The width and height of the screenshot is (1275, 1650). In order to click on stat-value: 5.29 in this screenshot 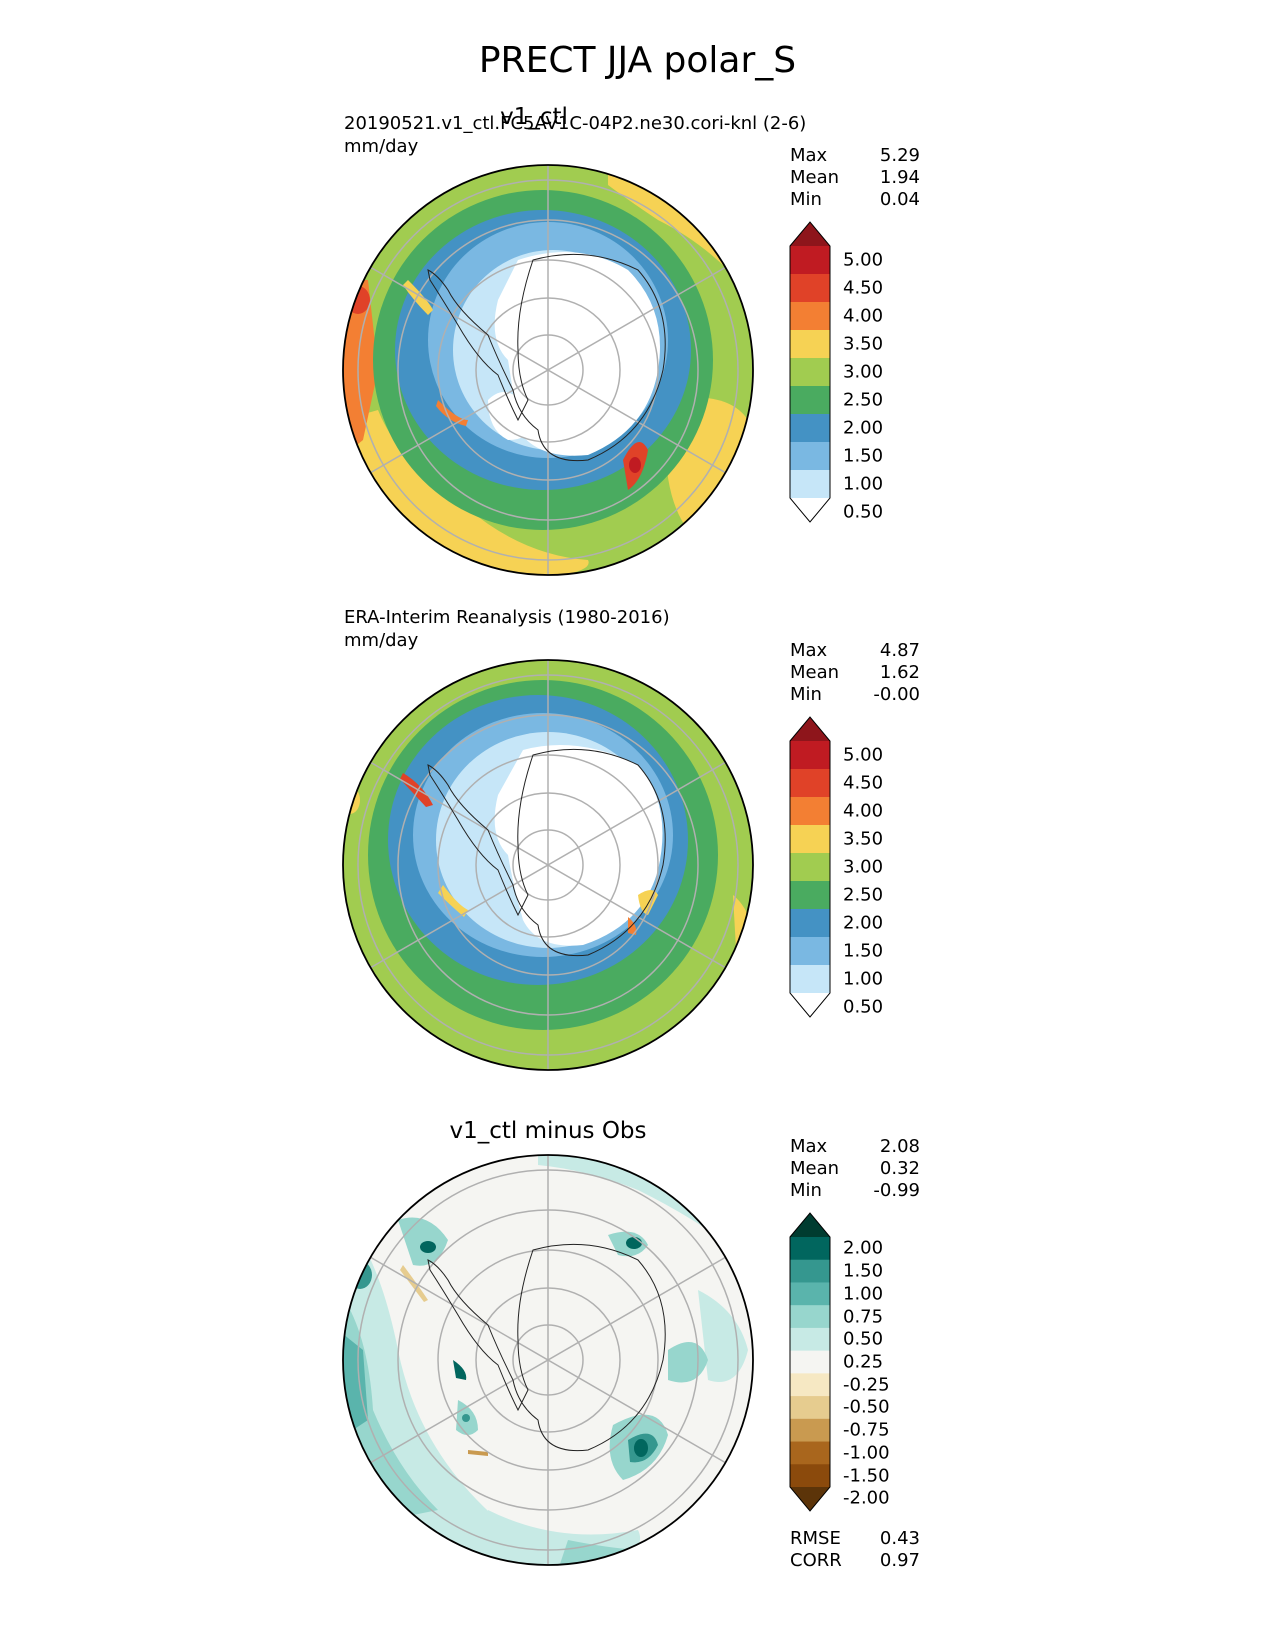, I will do `click(899, 155)`.